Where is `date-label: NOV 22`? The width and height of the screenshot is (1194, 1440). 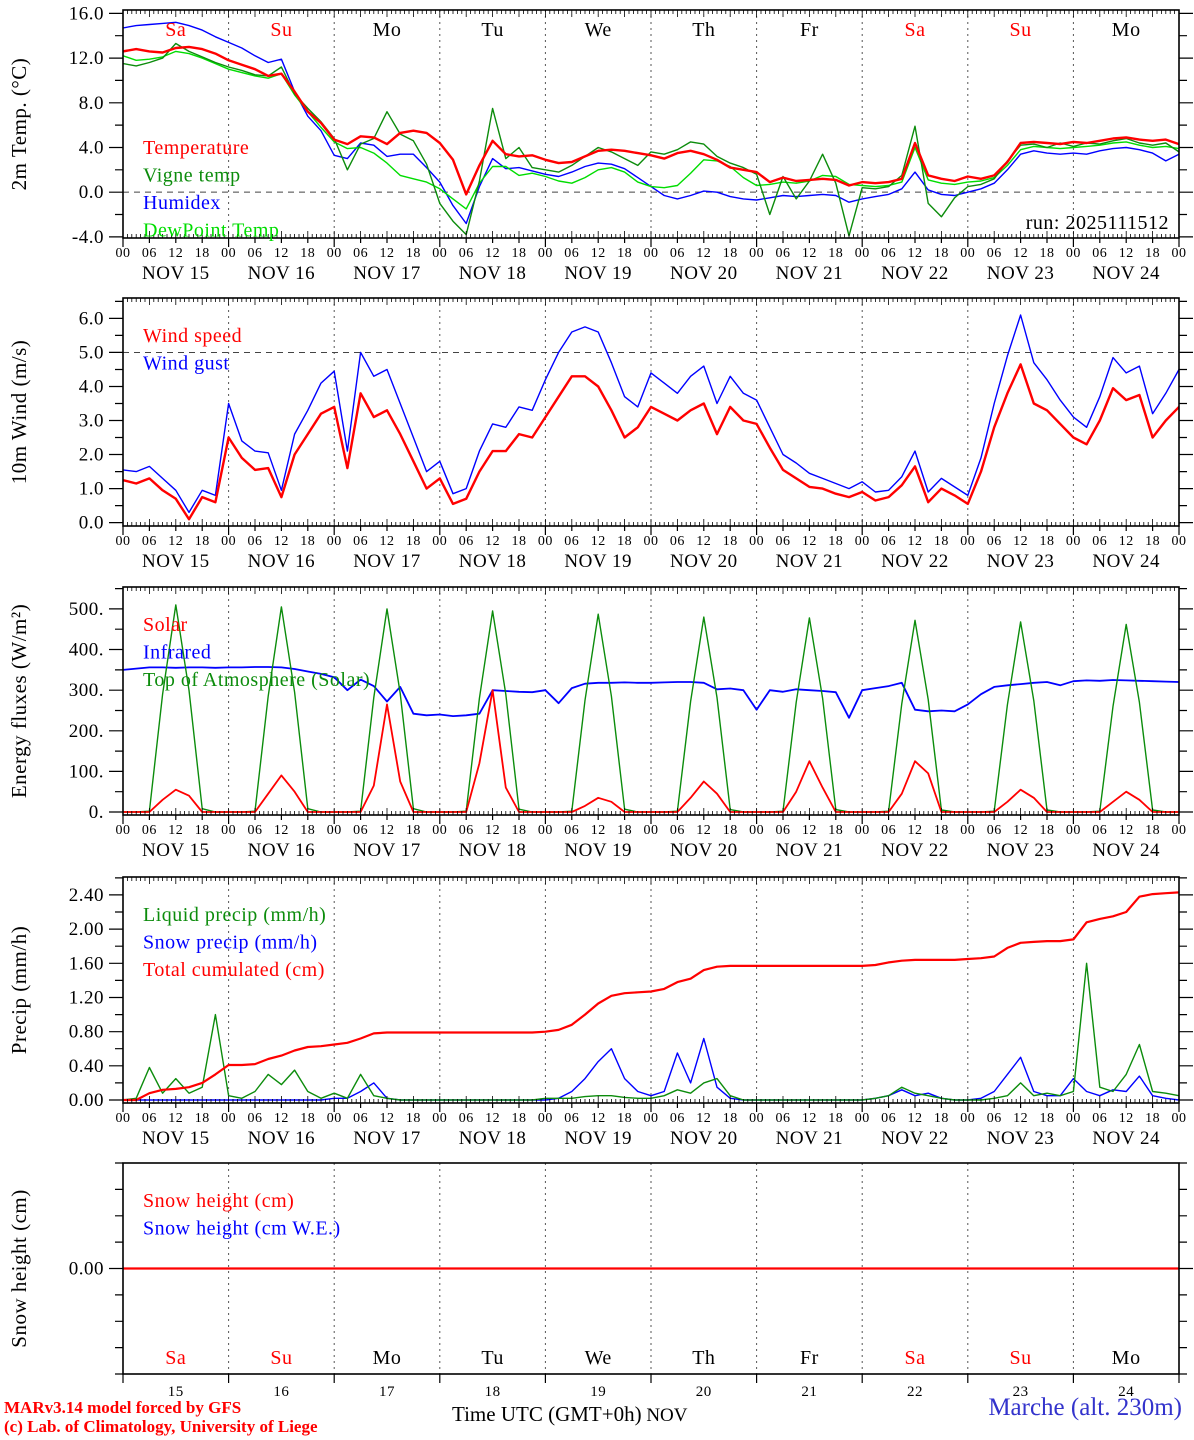 date-label: NOV 22 is located at coordinates (915, 273).